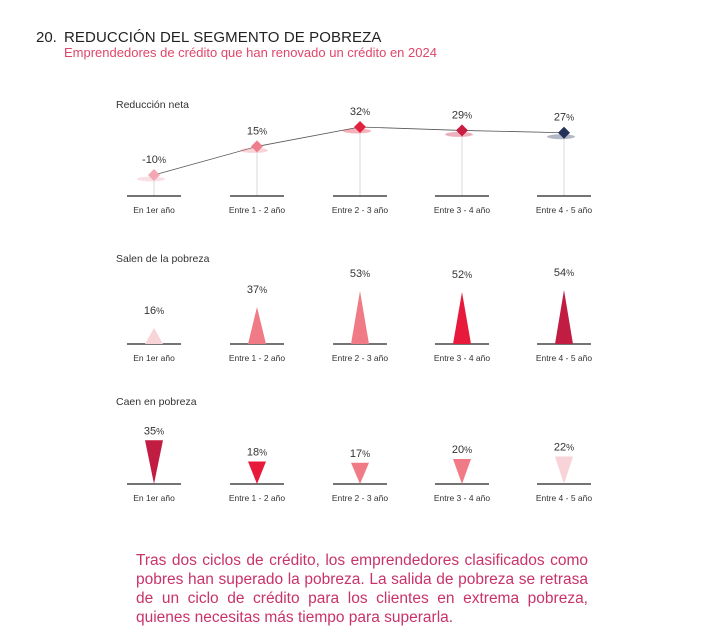 Image resolution: width=717 pixels, height=637 pixels. I want to click on value-label: -10%, so click(154, 160).